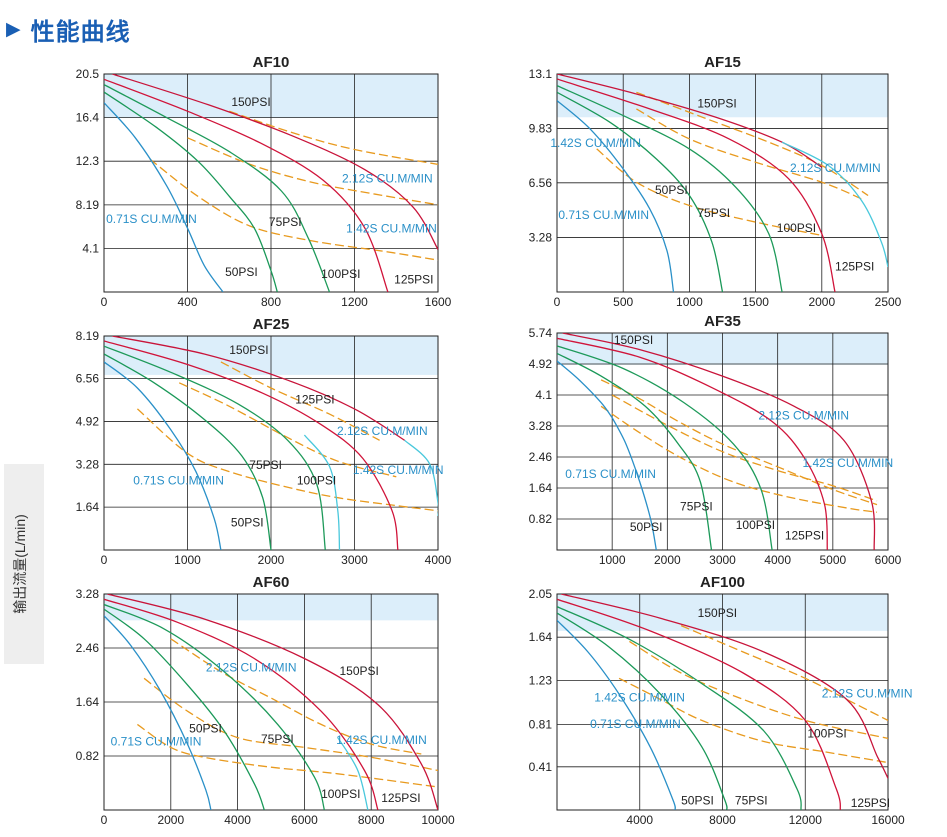  I want to click on x-tick-label: 1600, so click(438, 302).